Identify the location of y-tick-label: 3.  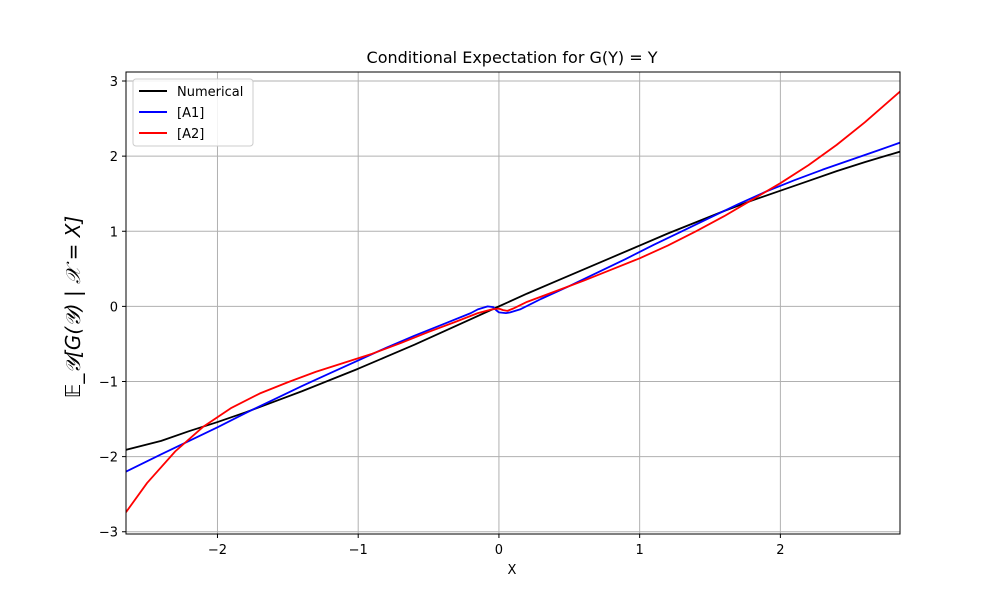
(114, 82).